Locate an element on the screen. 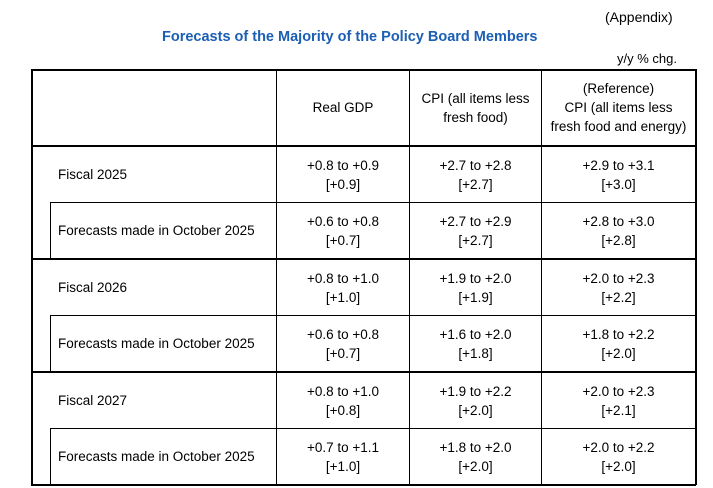 Image resolution: width=713 pixels, height=488 pixels. cpi-cell: +2.7 to +2.9 [+2.7] is located at coordinates (475, 230).